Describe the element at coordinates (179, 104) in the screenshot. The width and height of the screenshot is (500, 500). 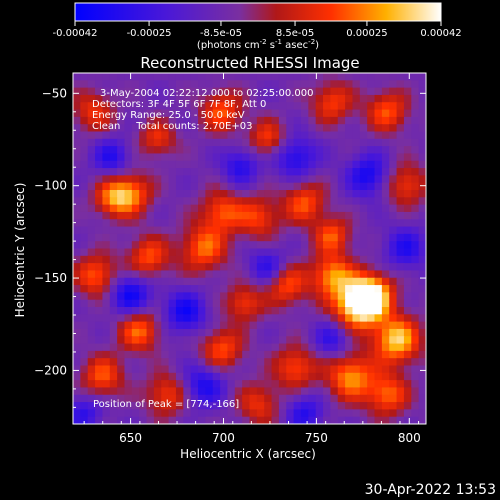
I see `annotation-detectors: Detectors: 3F 4F 5F 6F 7F 8F, Att 0` at that location.